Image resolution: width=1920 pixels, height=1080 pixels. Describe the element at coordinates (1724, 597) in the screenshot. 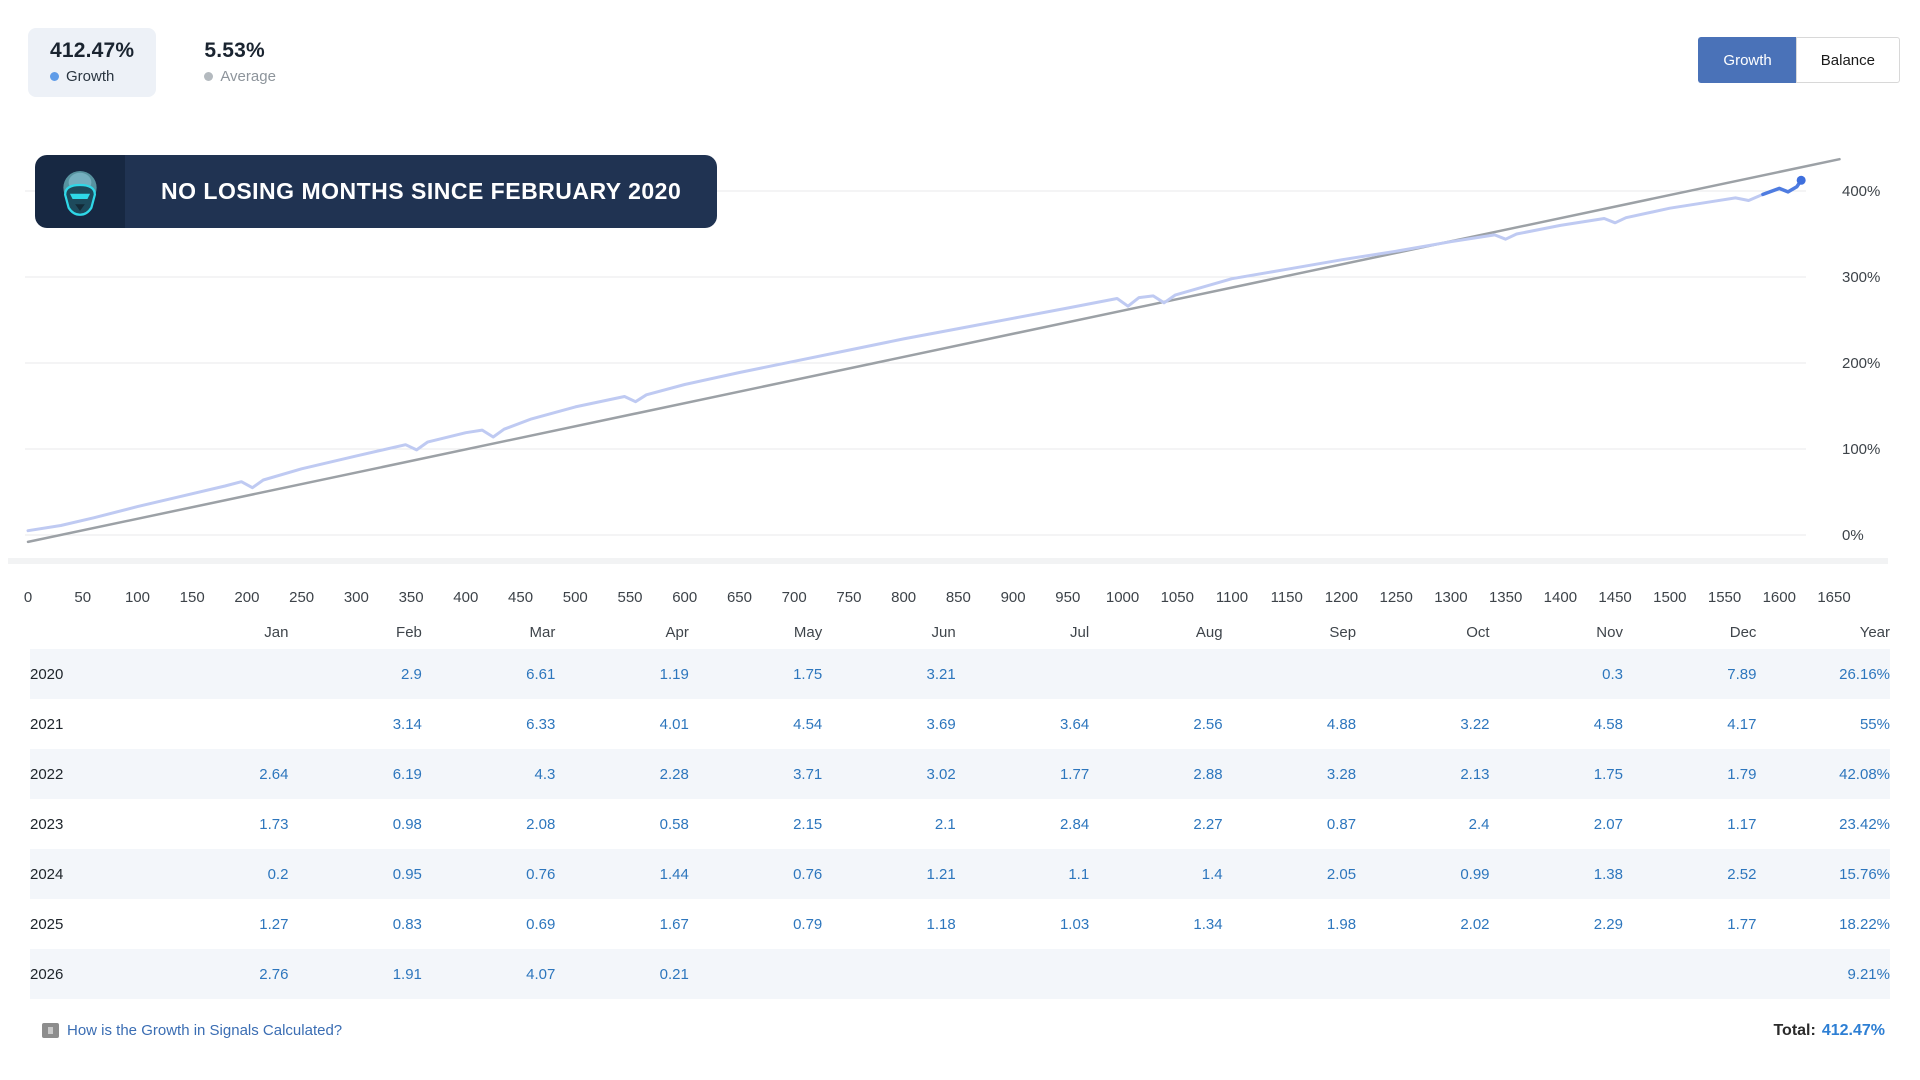

I see `x-axis-label: 1550` at that location.